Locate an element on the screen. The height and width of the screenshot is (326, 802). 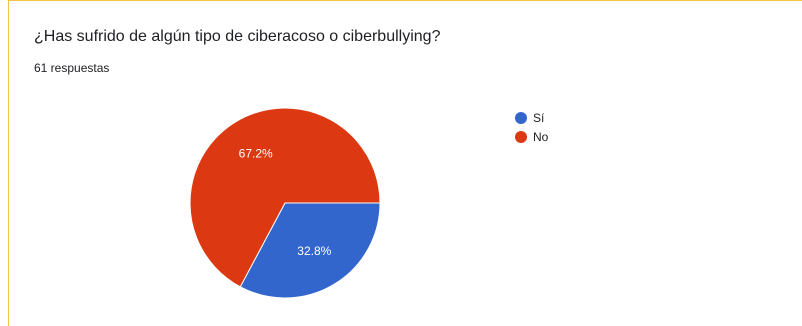
pie-label-si: 32.8% is located at coordinates (314, 251).